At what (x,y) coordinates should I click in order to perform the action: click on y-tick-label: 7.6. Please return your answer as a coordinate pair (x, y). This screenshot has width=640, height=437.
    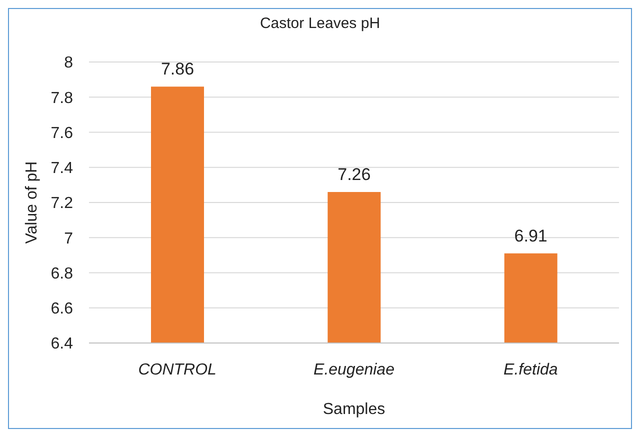
    Looking at the image, I should click on (62, 133).